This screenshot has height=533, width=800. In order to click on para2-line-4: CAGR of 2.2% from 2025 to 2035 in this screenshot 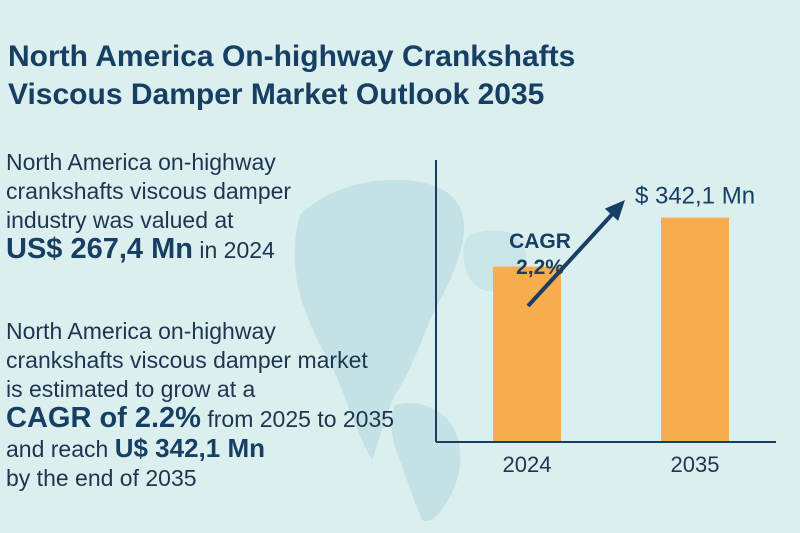, I will do `click(221, 419)`.